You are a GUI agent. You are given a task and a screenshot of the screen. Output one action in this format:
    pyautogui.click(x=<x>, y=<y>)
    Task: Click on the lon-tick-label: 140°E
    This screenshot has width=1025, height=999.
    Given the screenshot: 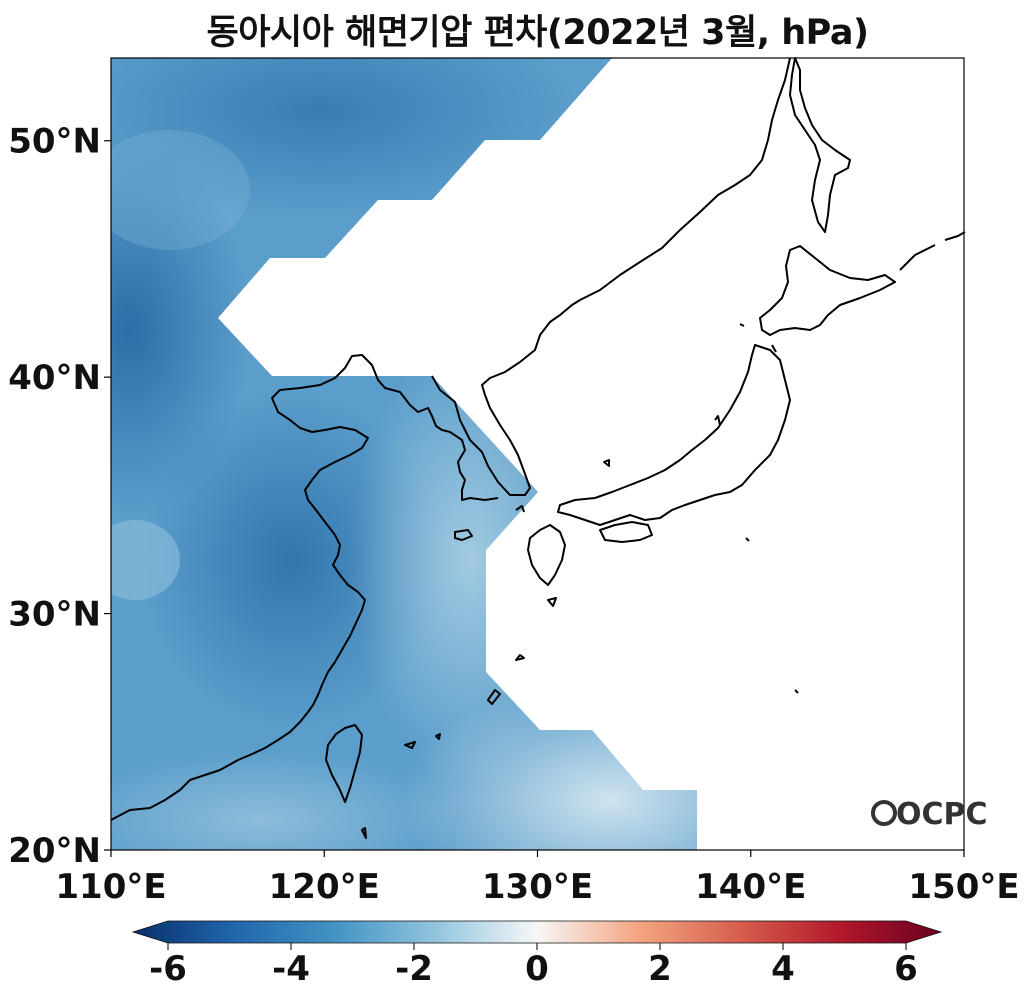 What is the action you would take?
    pyautogui.click(x=750, y=887)
    